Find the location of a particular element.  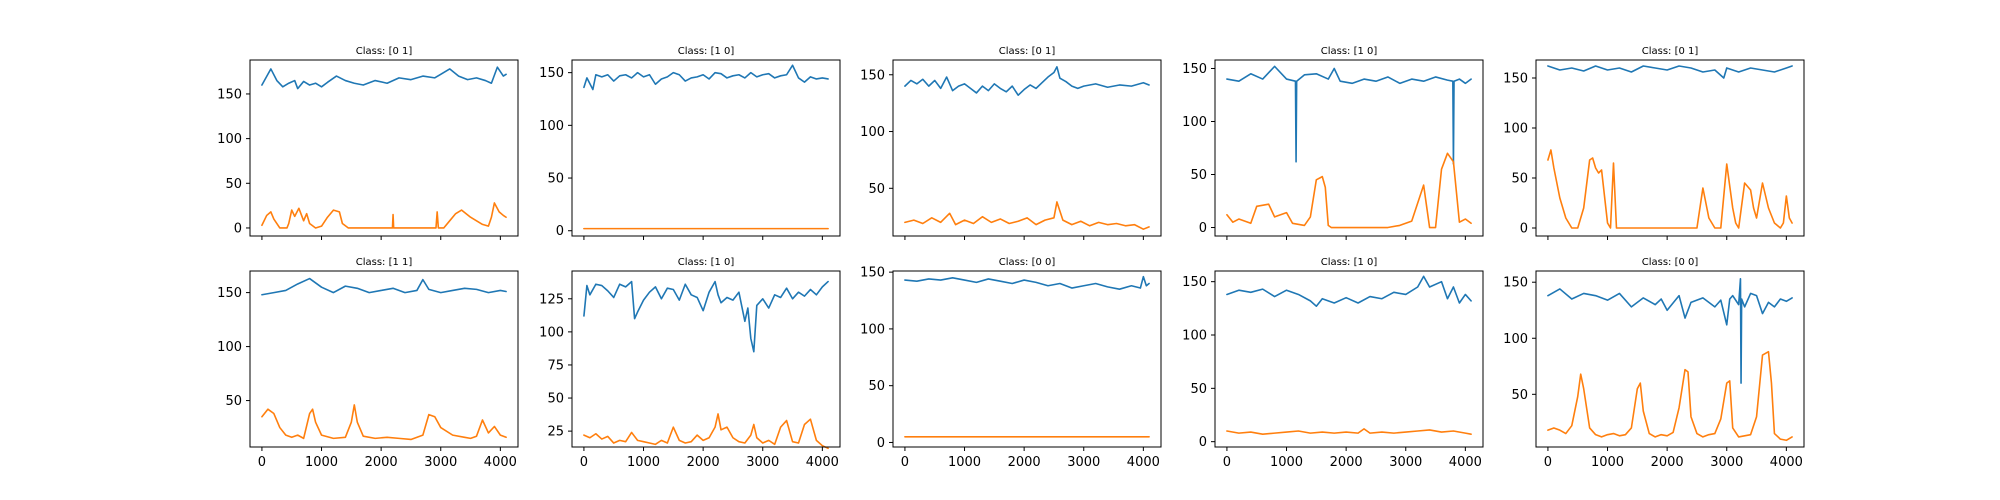

subplot-1: Class: [0 1] 0 50 100 150 is located at coordinates (368, 143).